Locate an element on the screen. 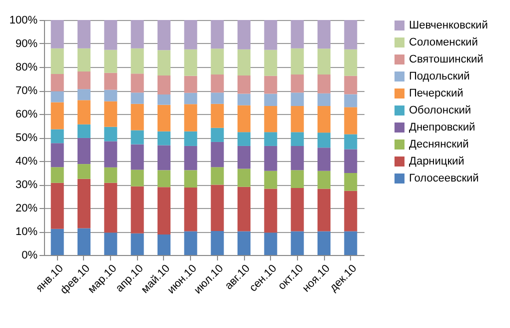  y-tick-label: 80% is located at coordinates (26, 68).